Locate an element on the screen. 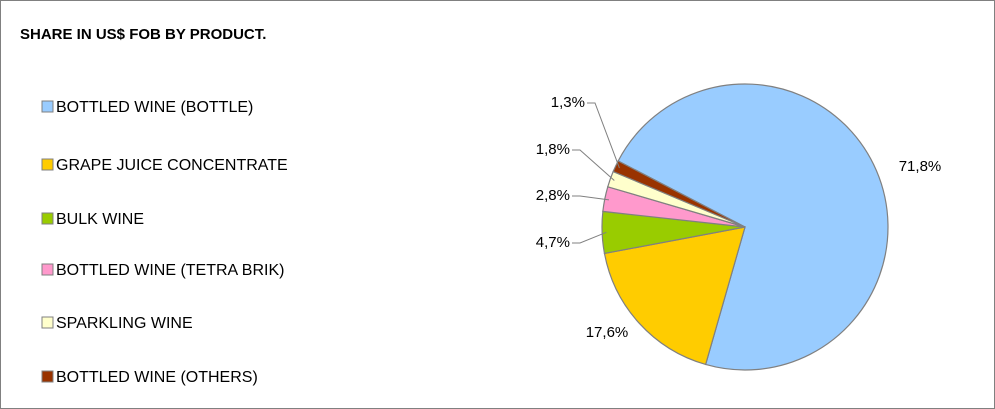  data-label: 71,8% is located at coordinates (920, 166).